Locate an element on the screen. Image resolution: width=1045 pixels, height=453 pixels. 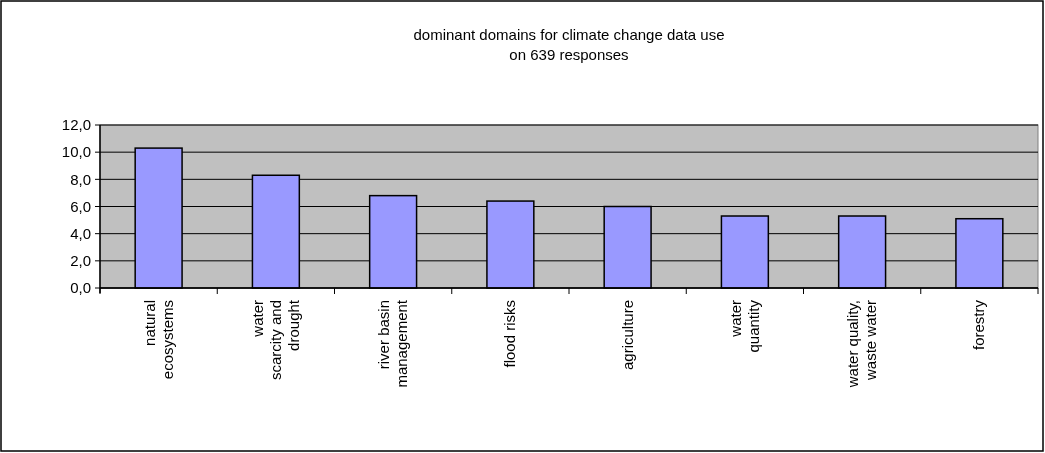
x-tick-label: forestry is located at coordinates (979, 325).